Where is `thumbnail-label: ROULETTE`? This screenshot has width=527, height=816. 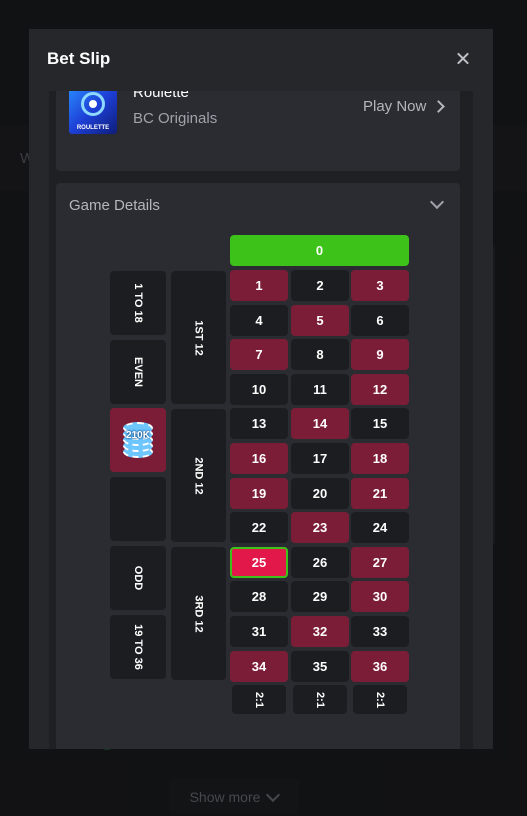 thumbnail-label: ROULETTE is located at coordinates (93, 128).